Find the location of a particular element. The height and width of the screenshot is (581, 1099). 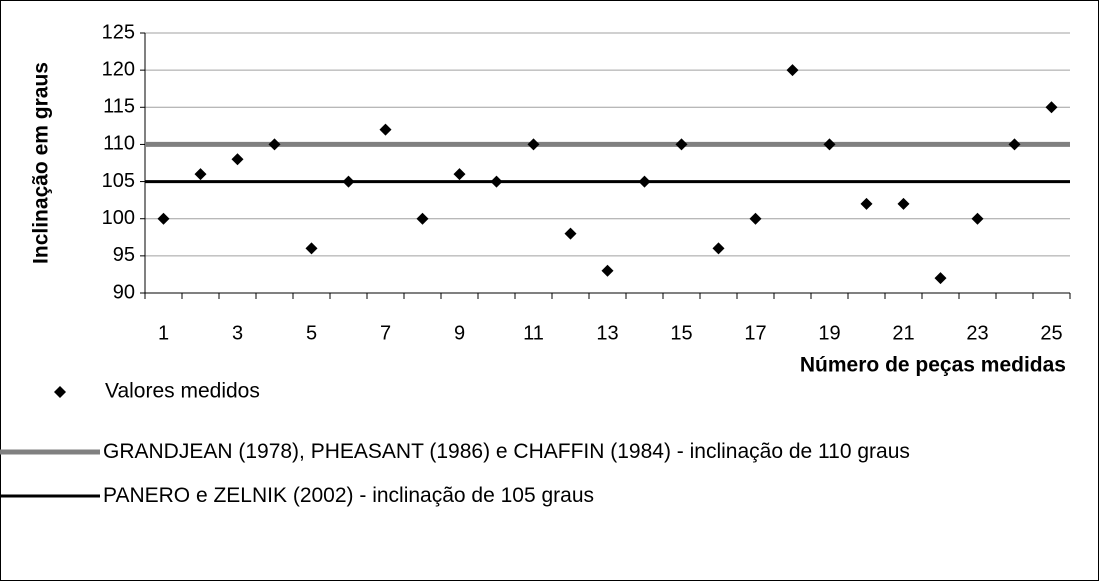

x-tick-label: 13 is located at coordinates (607, 333).